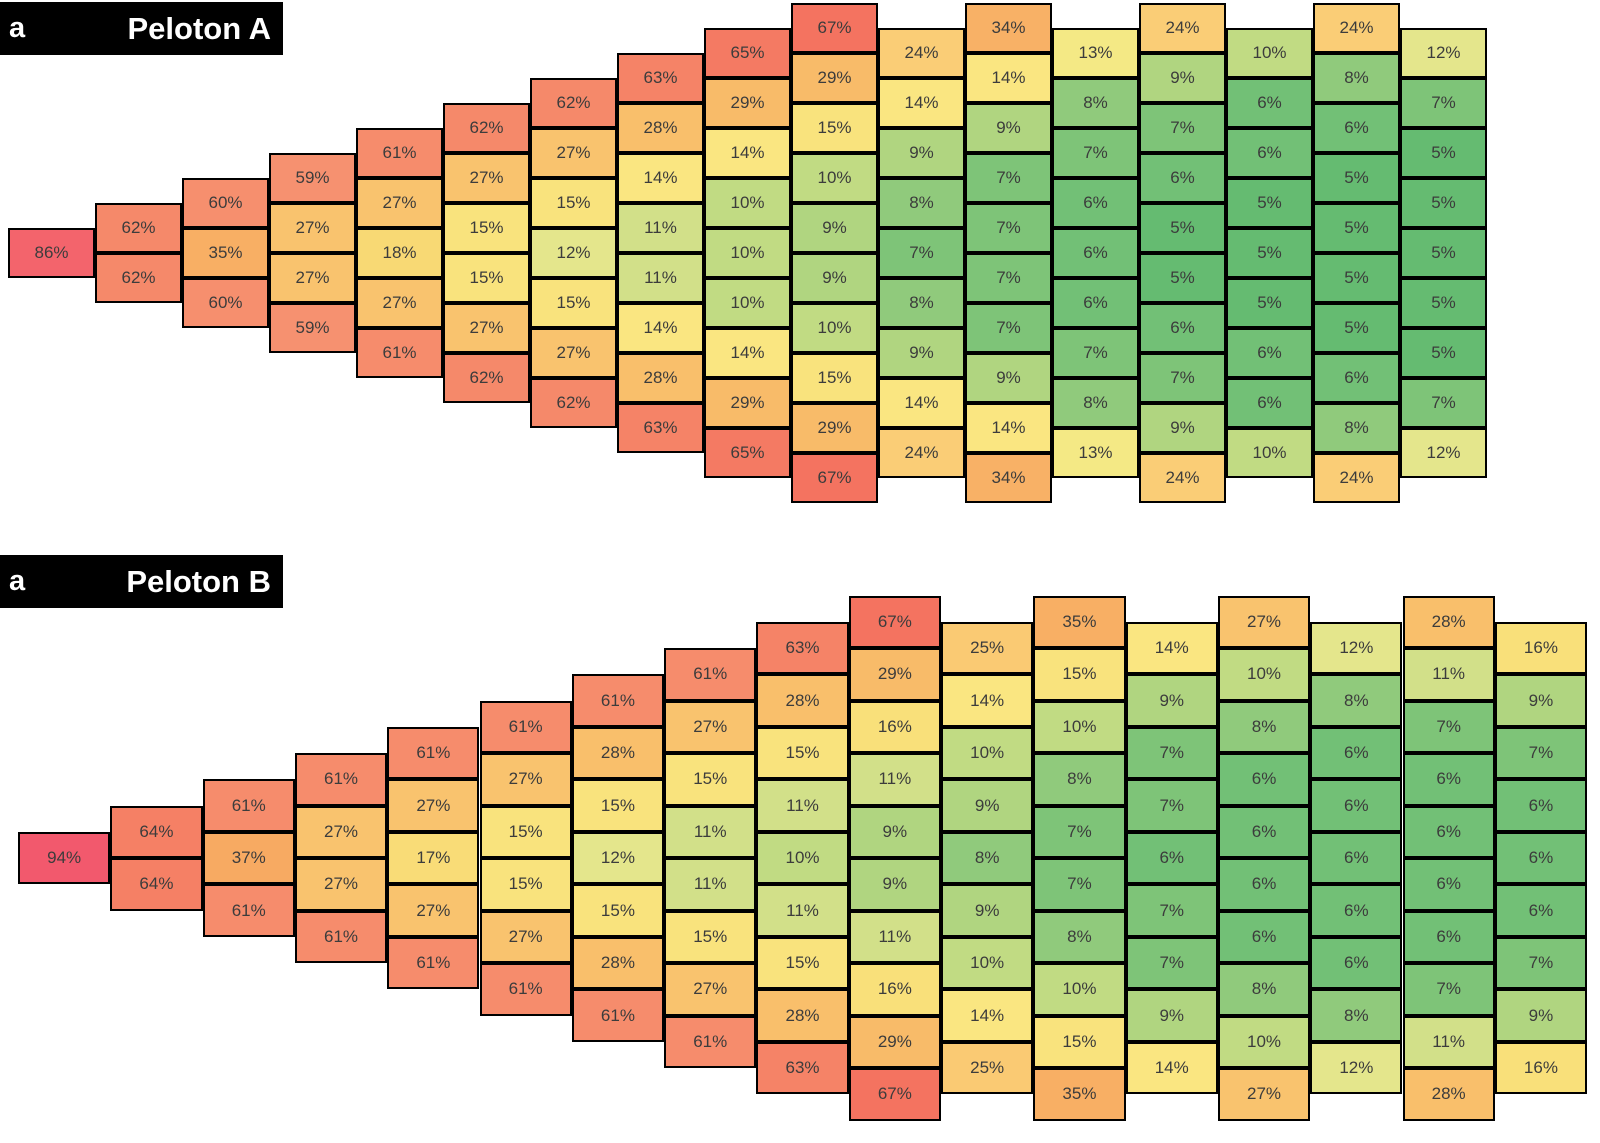 This screenshot has height=1143, width=1600. I want to click on rider-cell: 18%, so click(399, 253).